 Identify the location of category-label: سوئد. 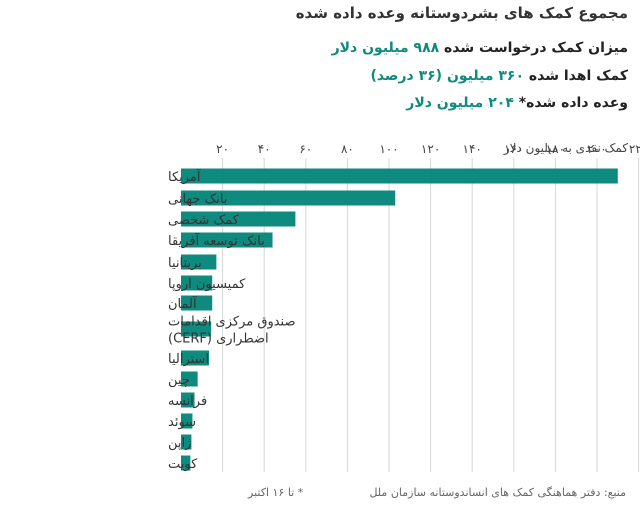
(182, 422).